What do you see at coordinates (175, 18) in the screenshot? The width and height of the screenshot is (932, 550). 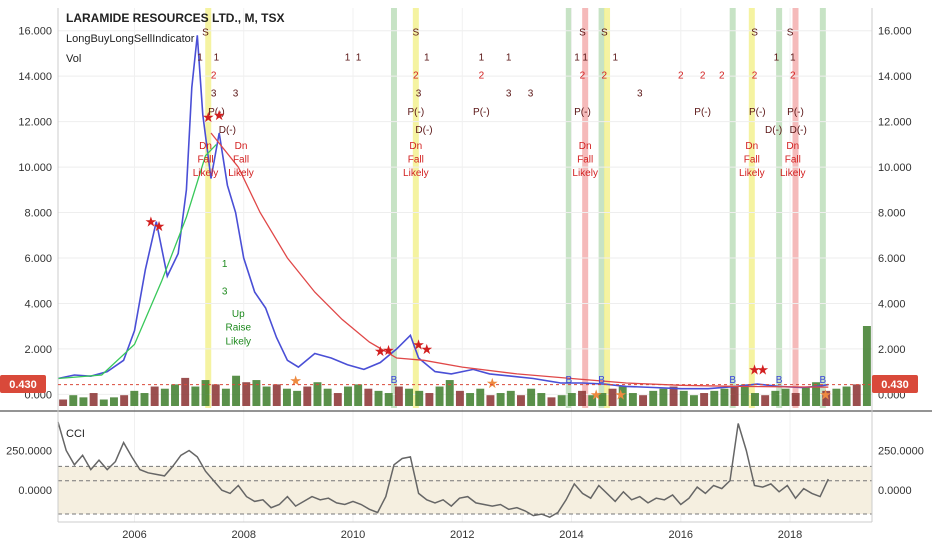 I see `chart-title: LARAMIDE RESOURCES LTD., M, TSX` at bounding box center [175, 18].